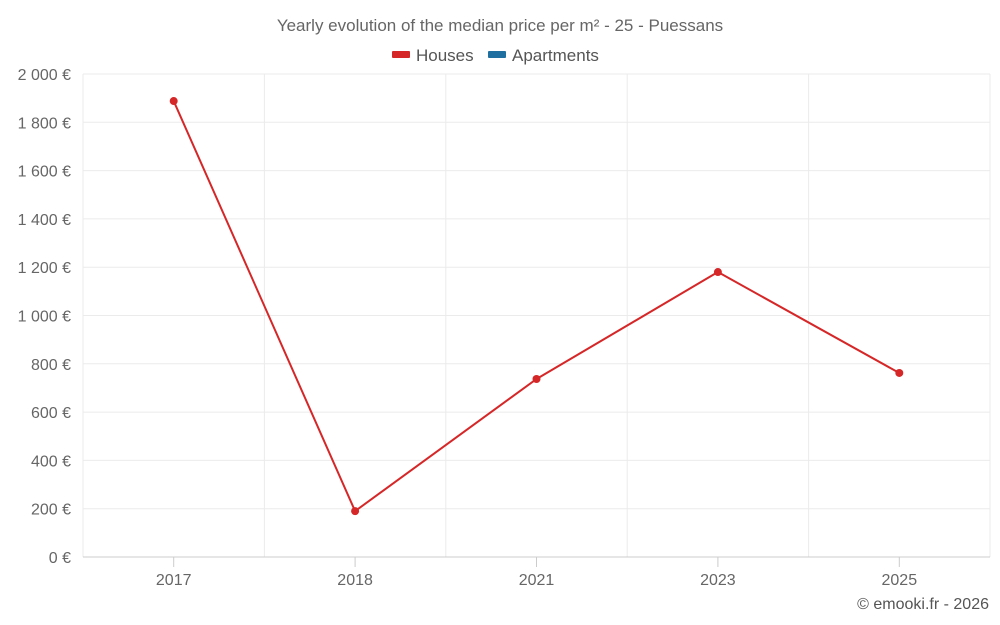  What do you see at coordinates (44, 220) in the screenshot?
I see `y-tick-label: 1 400 €` at bounding box center [44, 220].